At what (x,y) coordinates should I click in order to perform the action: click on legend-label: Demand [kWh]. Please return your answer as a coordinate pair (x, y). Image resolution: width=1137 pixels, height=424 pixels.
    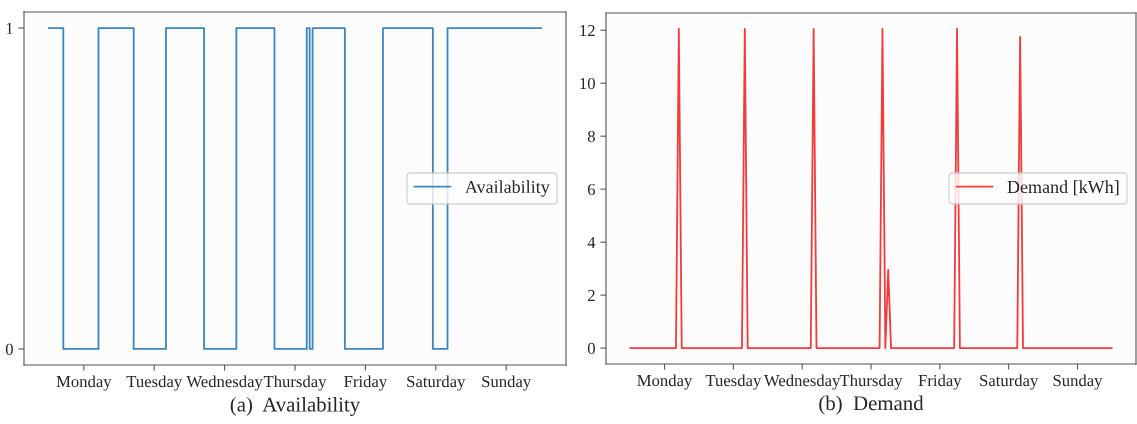
    Looking at the image, I should click on (1063, 188).